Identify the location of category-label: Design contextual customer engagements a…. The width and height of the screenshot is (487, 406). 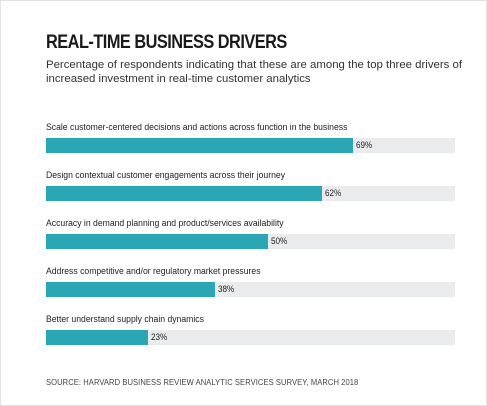
(166, 175).